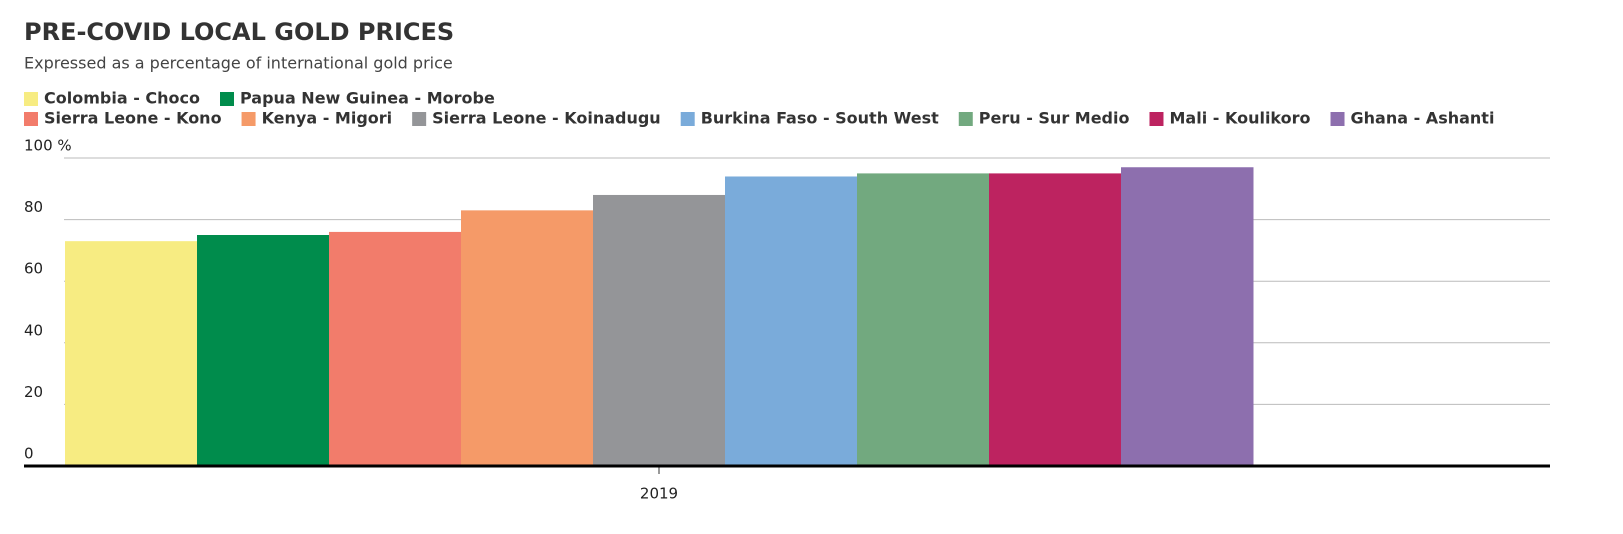 The image size is (1623, 534). I want to click on legend-label: Sierra Leone - Koinadugu, so click(546, 118).